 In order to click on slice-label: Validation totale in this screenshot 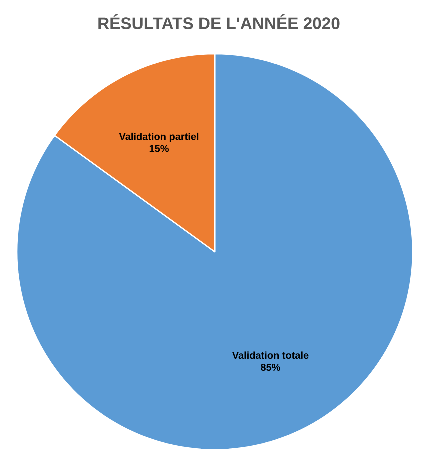, I will do `click(270, 356)`.